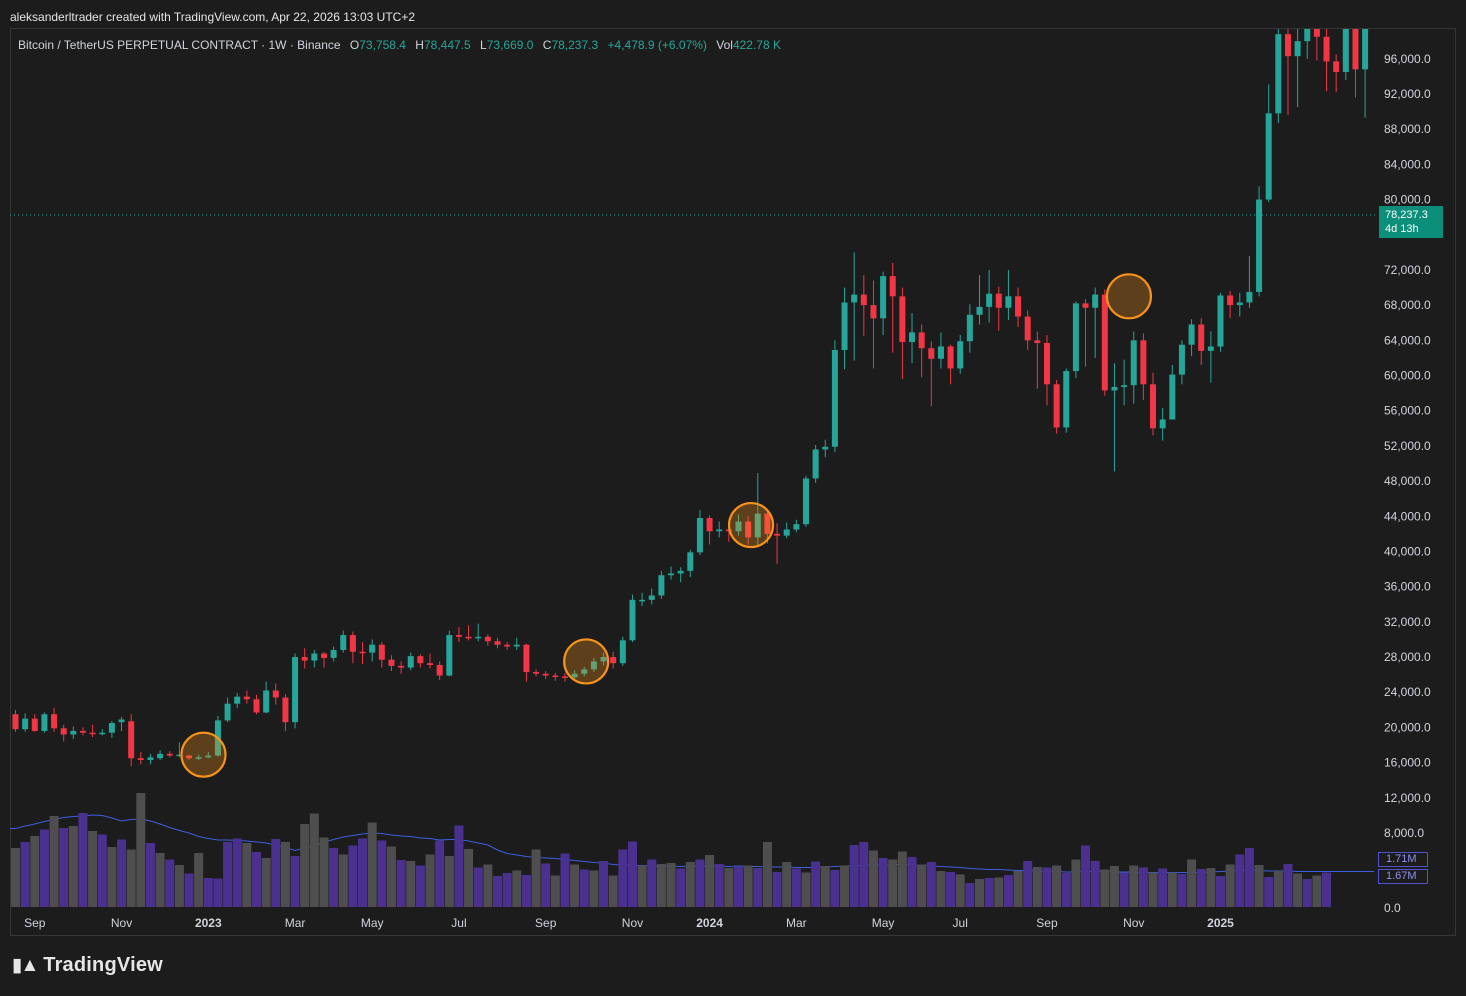  What do you see at coordinates (1407, 305) in the screenshot?
I see `price-tick-label: 68,000.0` at bounding box center [1407, 305].